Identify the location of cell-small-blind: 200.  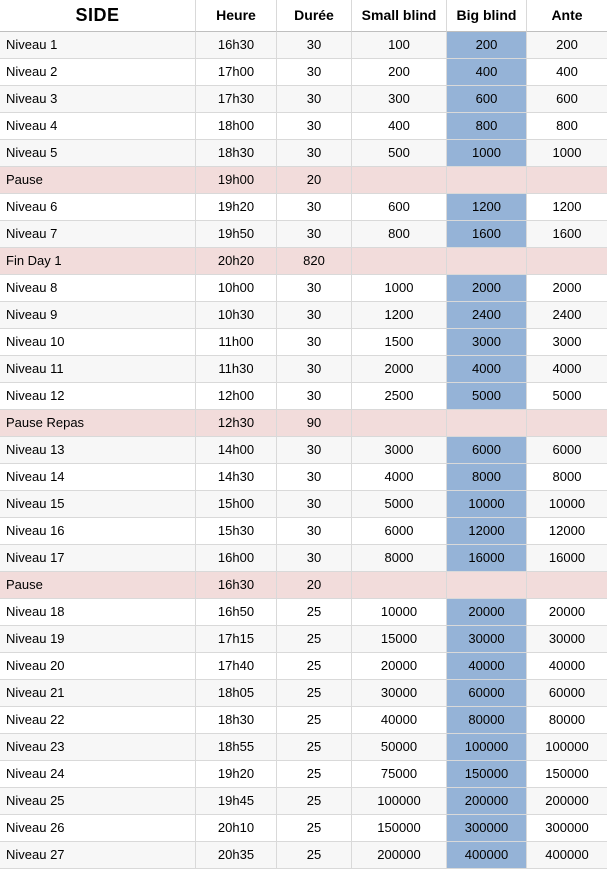
(399, 72).